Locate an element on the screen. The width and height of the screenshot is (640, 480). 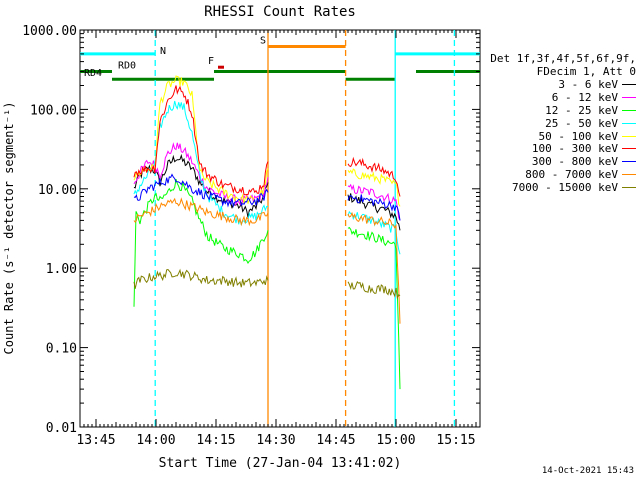
legend-entry: 50 - 100 keV is located at coordinates (562, 136).